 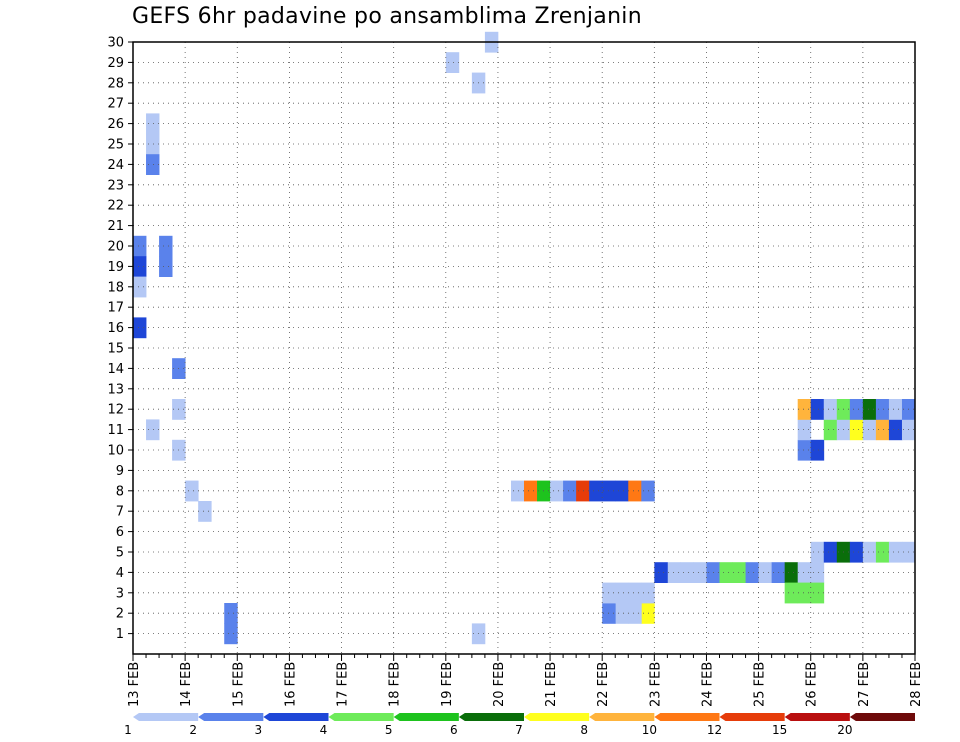 What do you see at coordinates (499, 684) in the screenshot?
I see `x-tick-label: 20 FEB` at bounding box center [499, 684].